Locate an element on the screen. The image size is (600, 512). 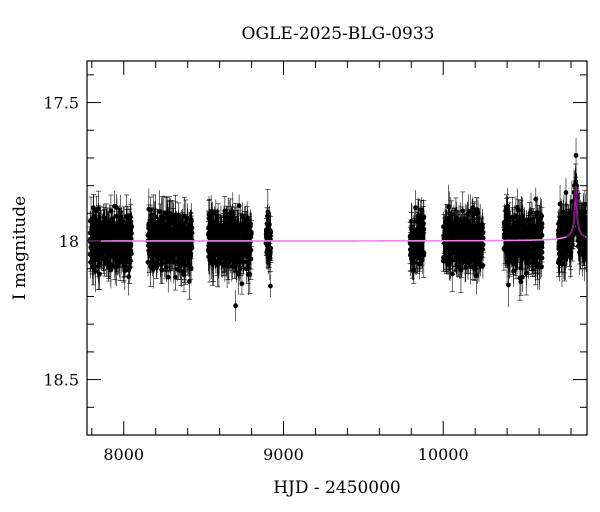
chart-title: OGLE-2025-BLG-0933 is located at coordinates (338, 34).